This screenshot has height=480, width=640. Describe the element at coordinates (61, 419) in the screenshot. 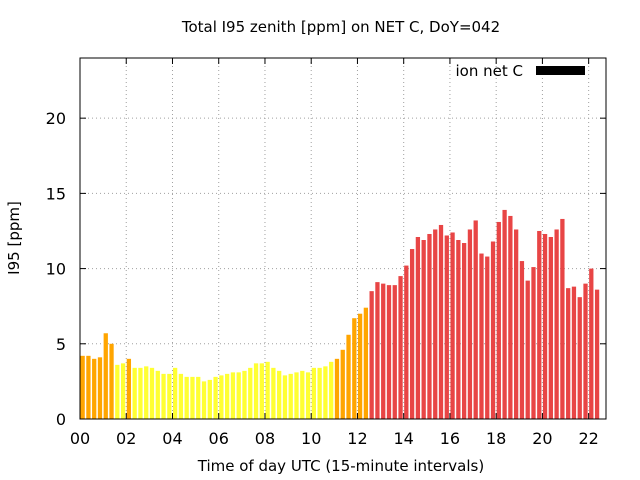

I see `y-tick-label: 0` at that location.